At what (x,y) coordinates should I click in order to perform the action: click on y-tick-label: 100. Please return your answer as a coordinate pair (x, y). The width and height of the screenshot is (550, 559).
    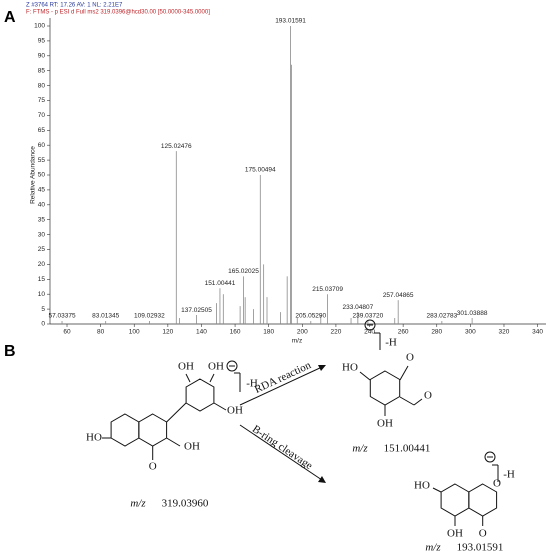
    Looking at the image, I should click on (39, 26).